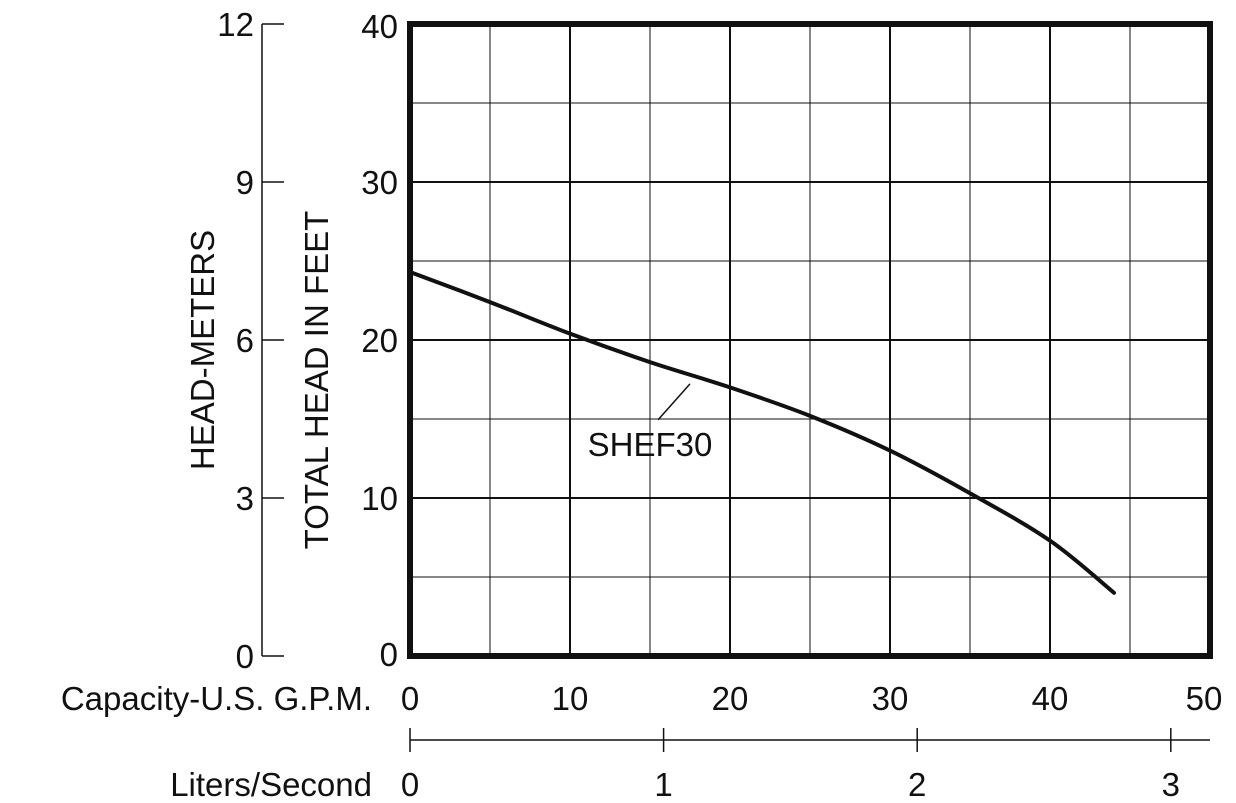 Image resolution: width=1236 pixels, height=803 pixels. I want to click on x-tick-label-gpm: 10, so click(570, 698).